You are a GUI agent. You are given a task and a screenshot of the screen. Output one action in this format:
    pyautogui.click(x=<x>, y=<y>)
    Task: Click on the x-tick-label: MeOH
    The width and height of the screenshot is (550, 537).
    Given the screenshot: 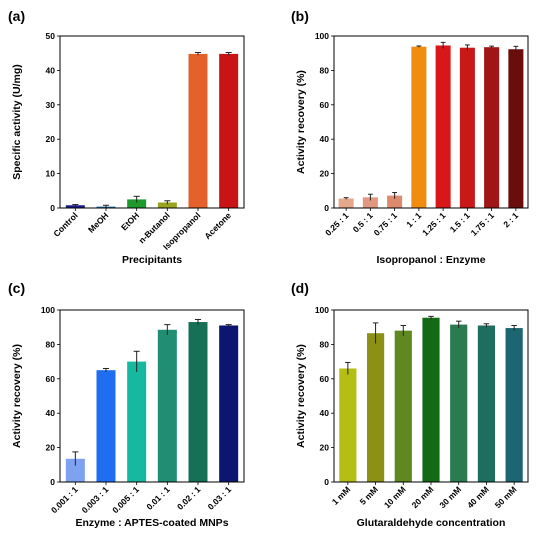 What is the action you would take?
    pyautogui.click(x=98, y=222)
    